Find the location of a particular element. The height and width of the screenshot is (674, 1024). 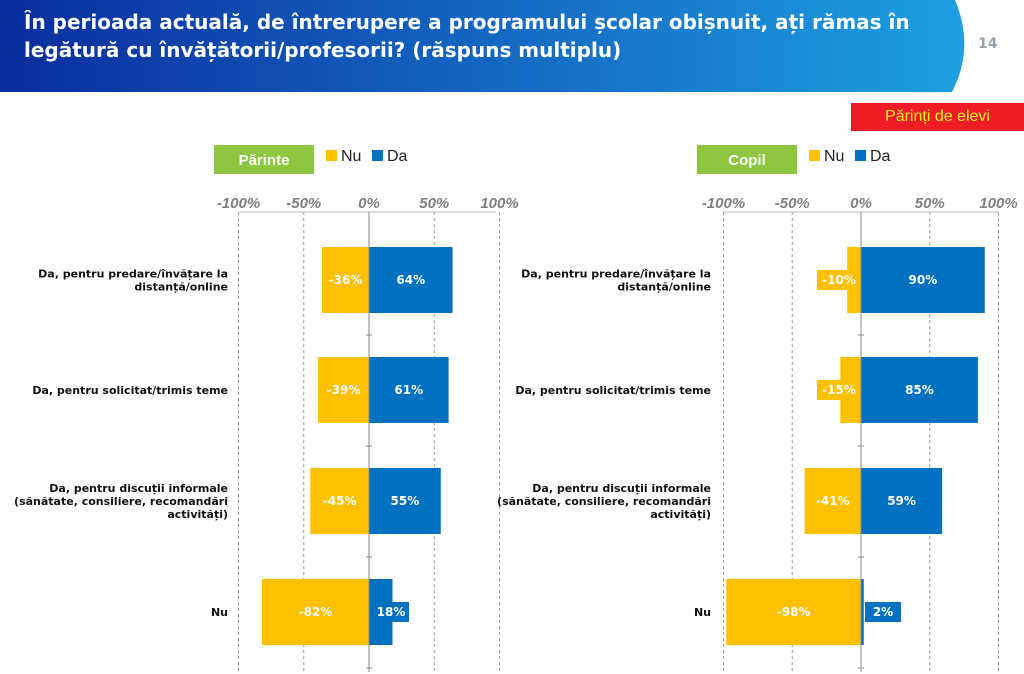

data-label-nu: -41% is located at coordinates (833, 501).